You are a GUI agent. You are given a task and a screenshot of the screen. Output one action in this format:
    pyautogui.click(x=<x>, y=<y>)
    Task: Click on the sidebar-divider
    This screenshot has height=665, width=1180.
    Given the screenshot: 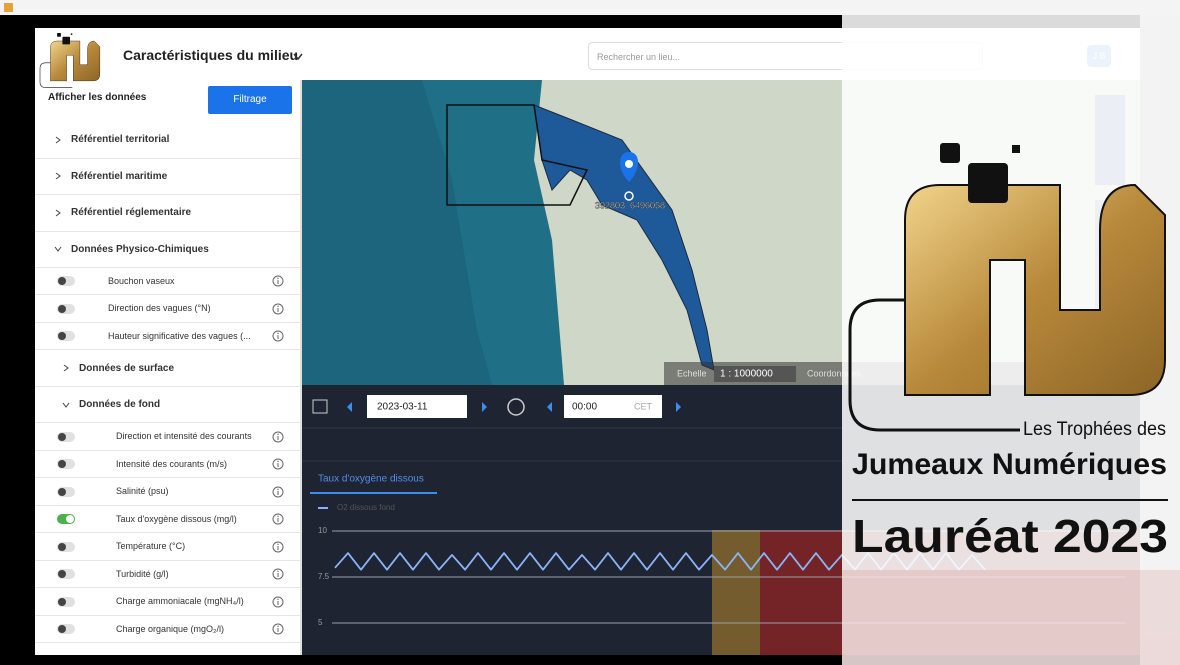 What is the action you would take?
    pyautogui.click(x=301, y=367)
    